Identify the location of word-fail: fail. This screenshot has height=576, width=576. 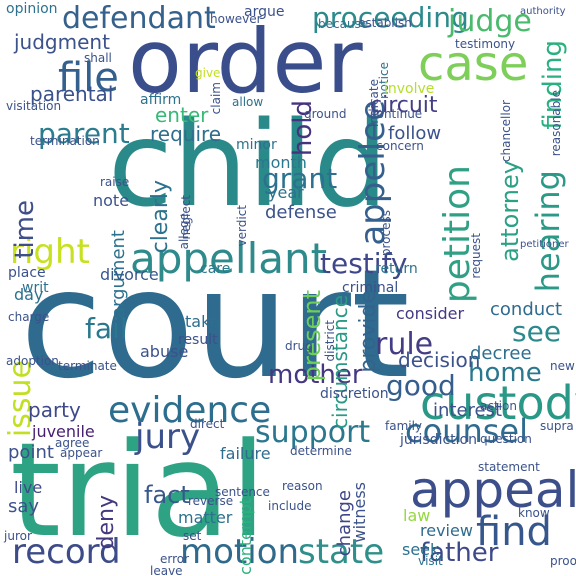
(106, 328).